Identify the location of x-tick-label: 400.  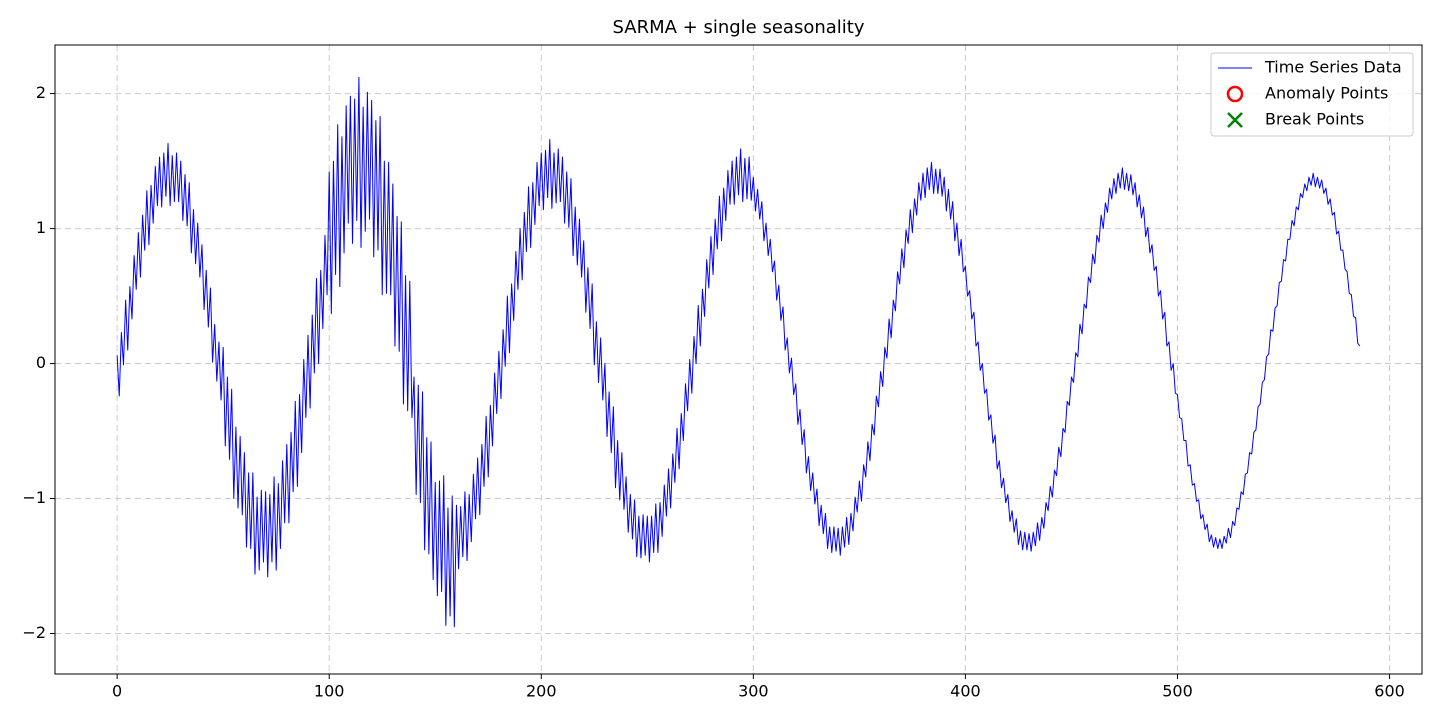
(965, 691).